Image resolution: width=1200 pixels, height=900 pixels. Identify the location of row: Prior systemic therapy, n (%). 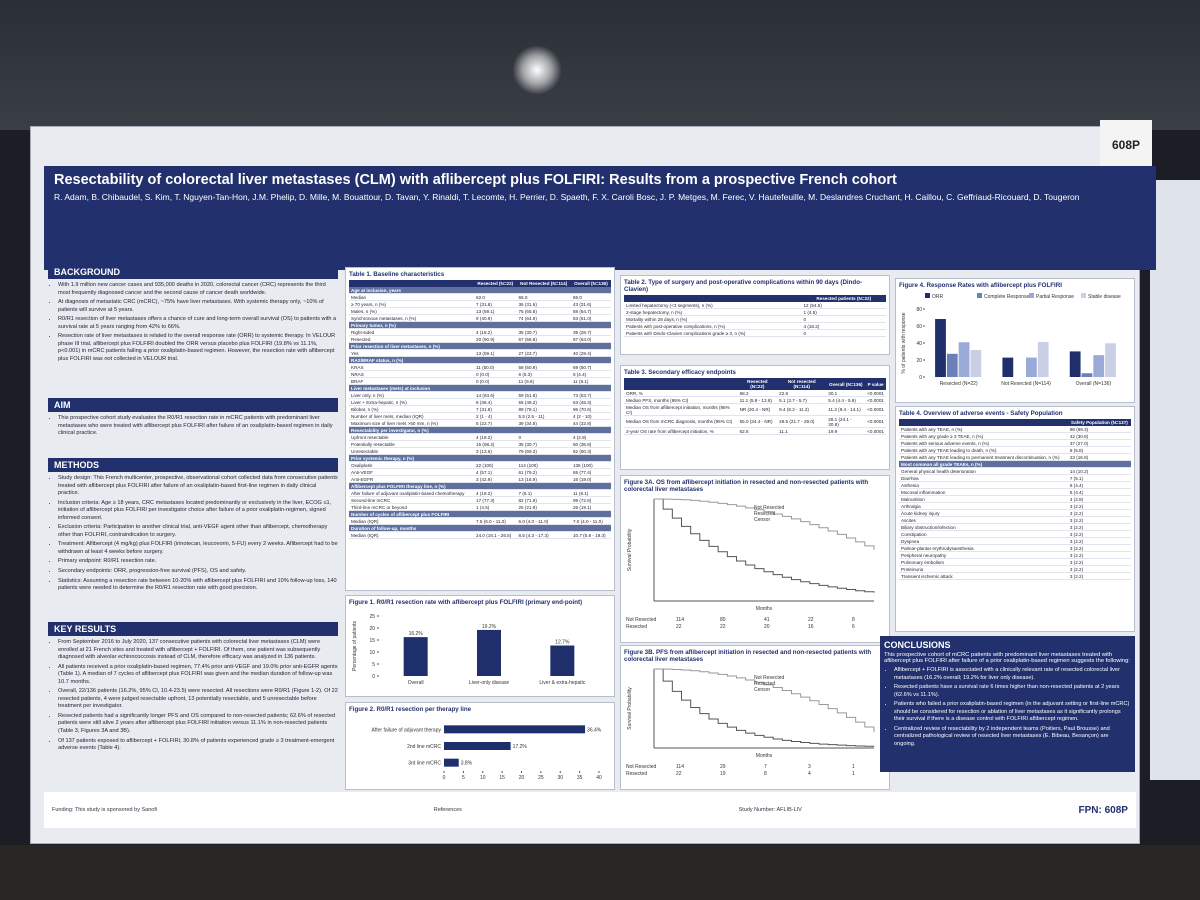
(480, 458).